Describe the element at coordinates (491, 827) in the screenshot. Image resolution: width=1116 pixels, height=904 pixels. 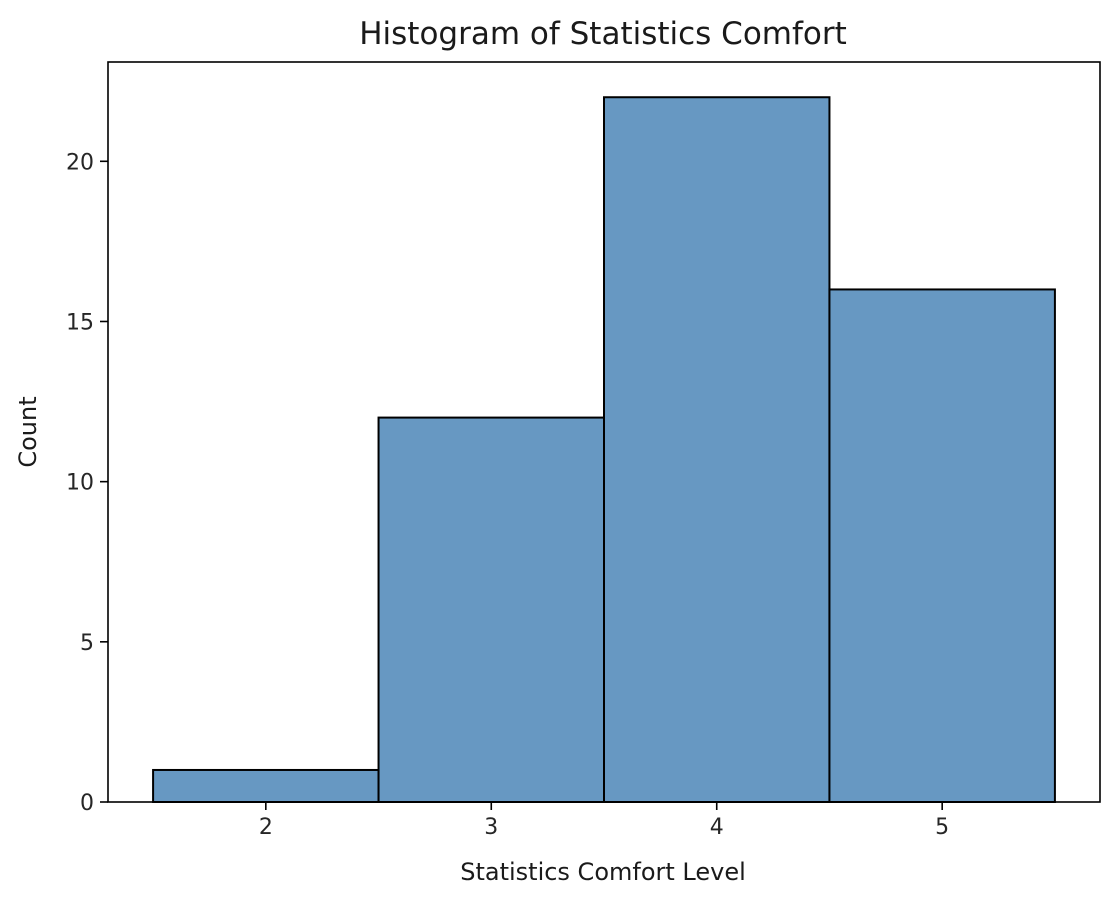
I see `x-tick-label: 3` at that location.